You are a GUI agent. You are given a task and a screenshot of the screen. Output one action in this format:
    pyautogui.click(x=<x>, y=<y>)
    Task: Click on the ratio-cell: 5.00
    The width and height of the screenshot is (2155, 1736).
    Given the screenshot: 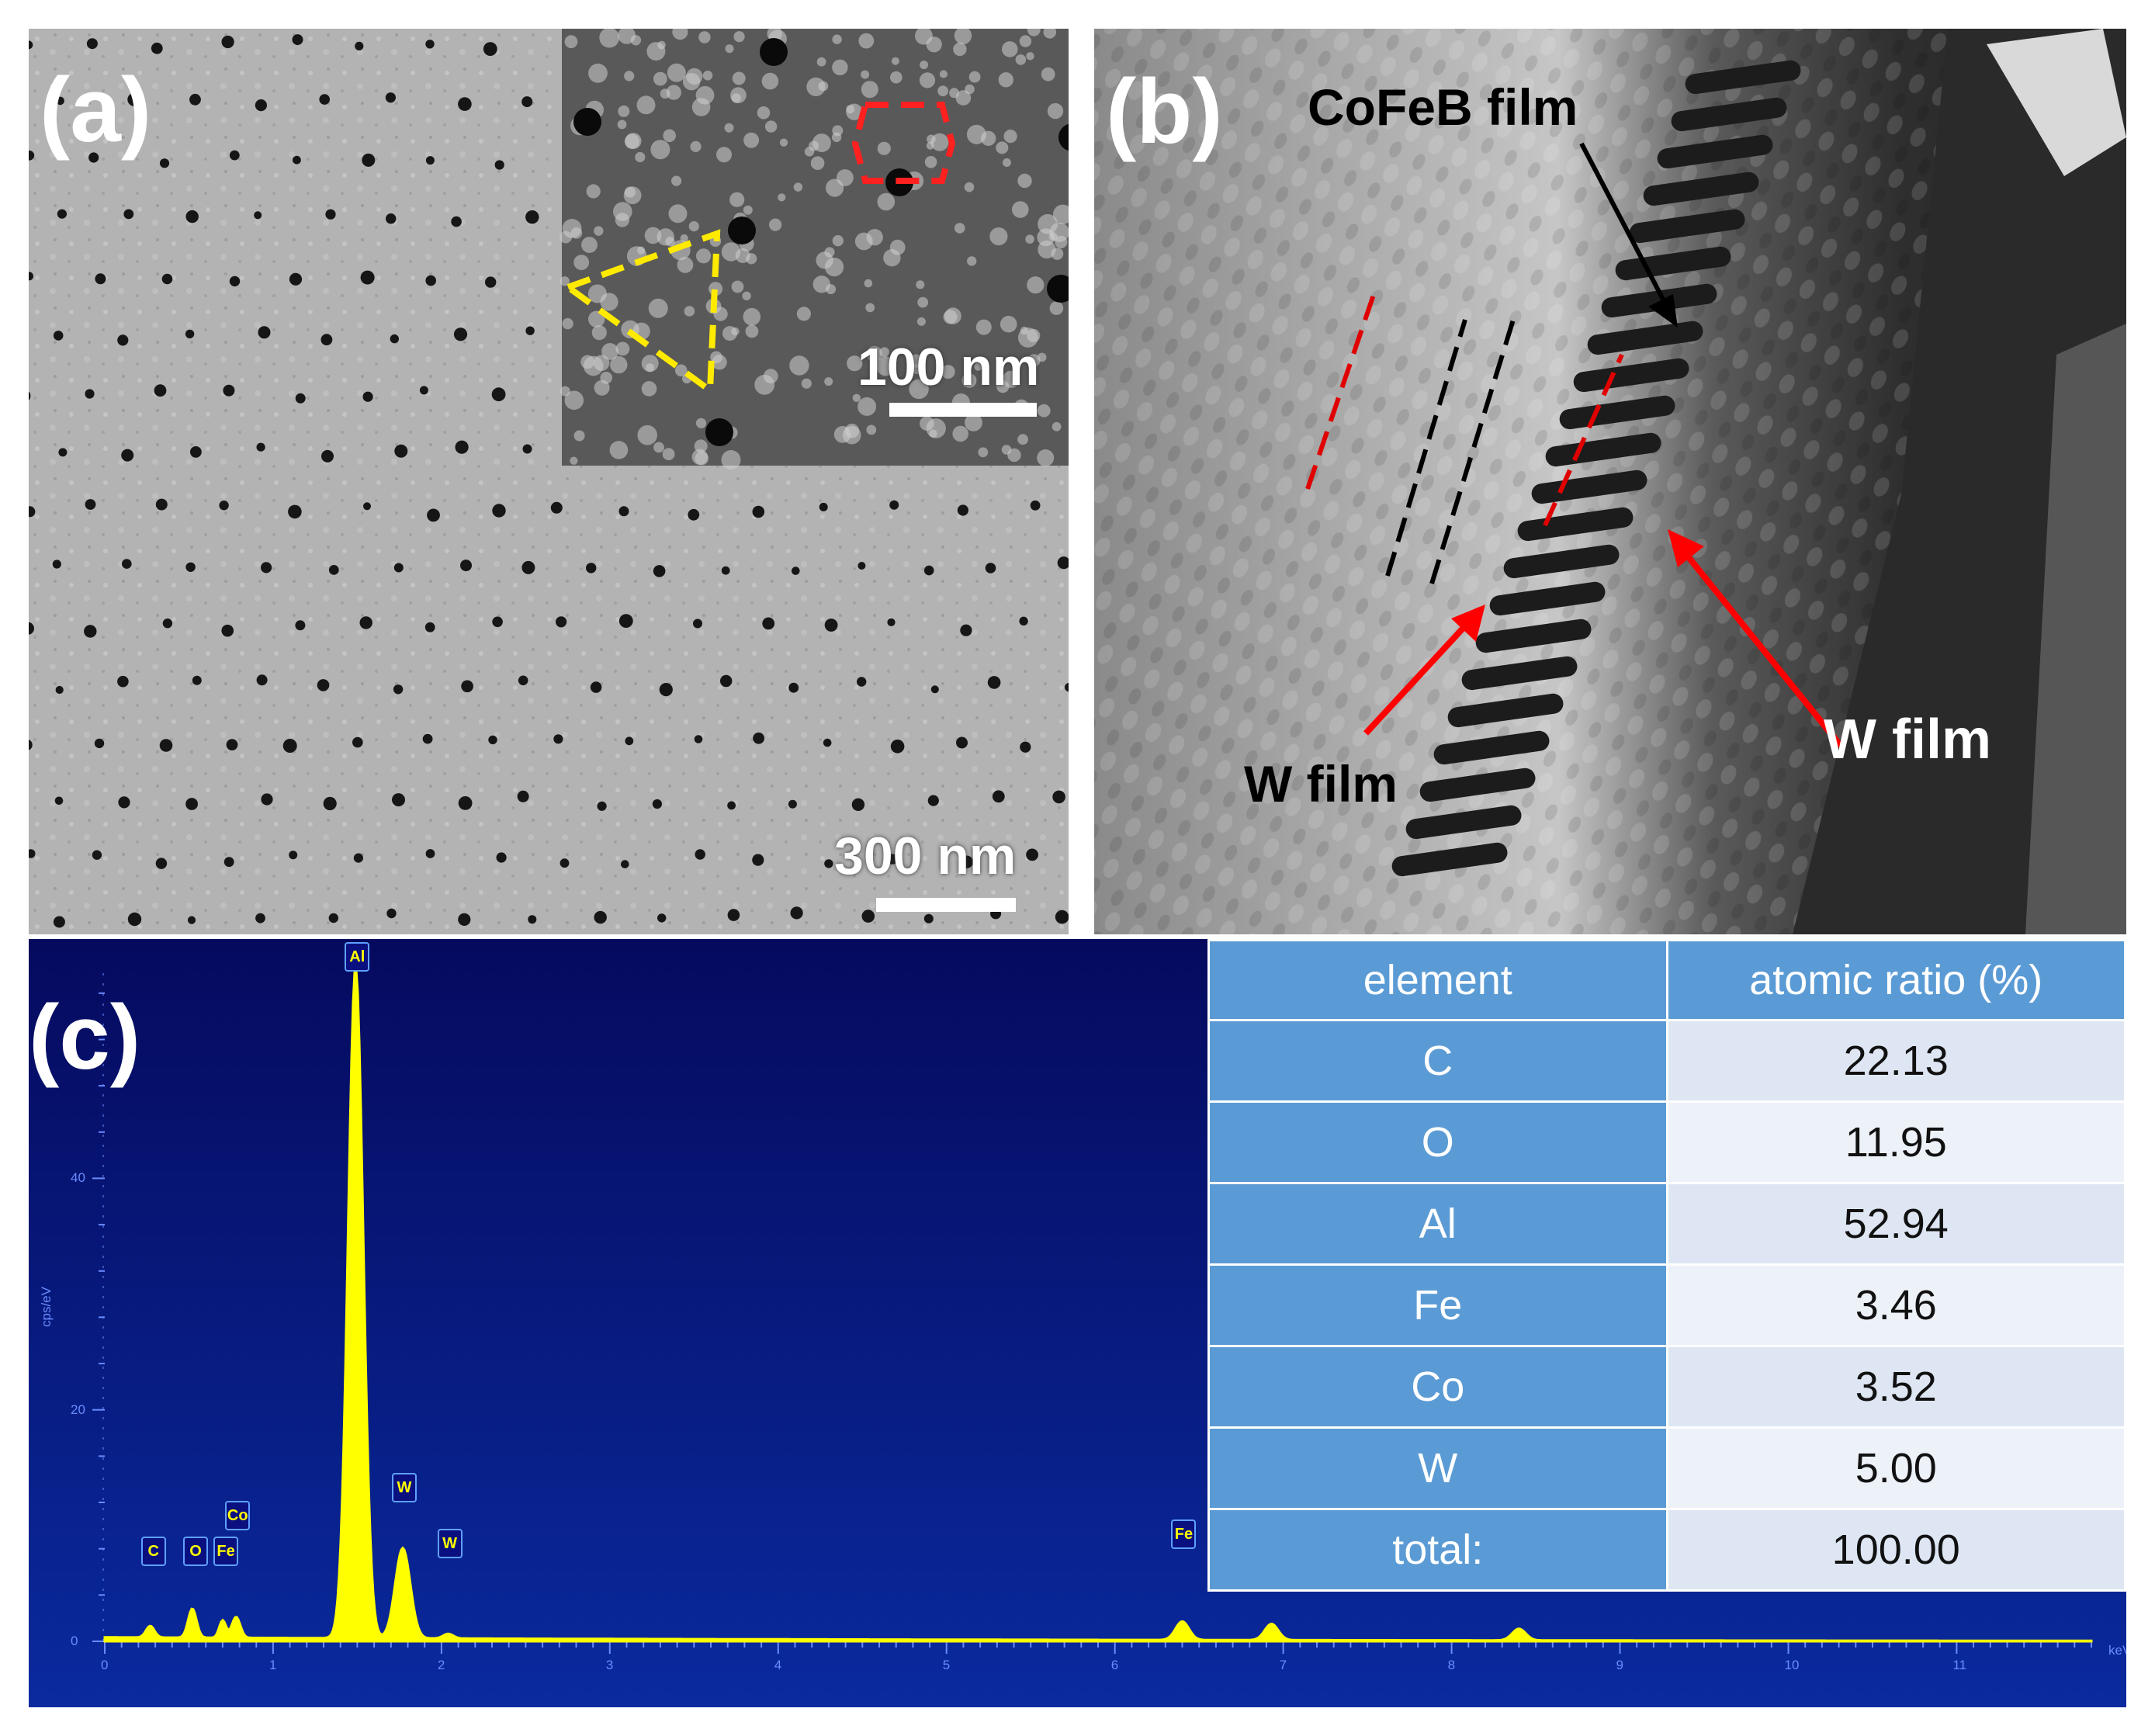 What is the action you would take?
    pyautogui.click(x=1895, y=1468)
    